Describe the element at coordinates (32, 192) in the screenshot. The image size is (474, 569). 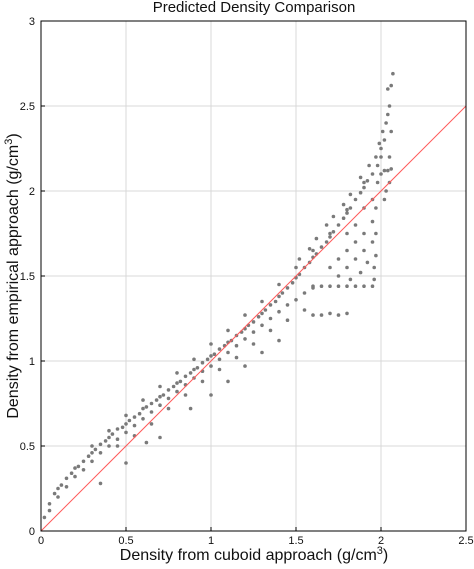
I see `y-tick-label: 2` at that location.